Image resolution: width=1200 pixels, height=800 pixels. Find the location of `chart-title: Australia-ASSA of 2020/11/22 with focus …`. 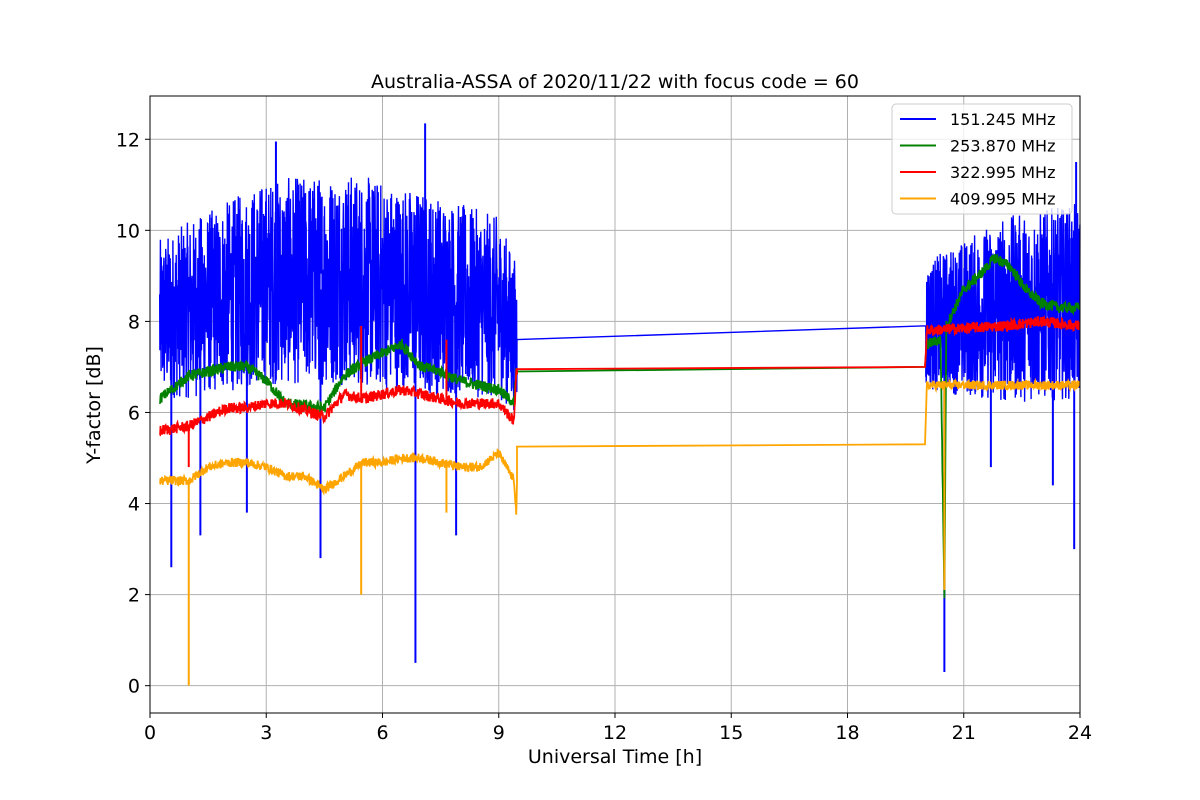

chart-title: Australia-ASSA of 2020/11/22 with focus … is located at coordinates (615, 82).